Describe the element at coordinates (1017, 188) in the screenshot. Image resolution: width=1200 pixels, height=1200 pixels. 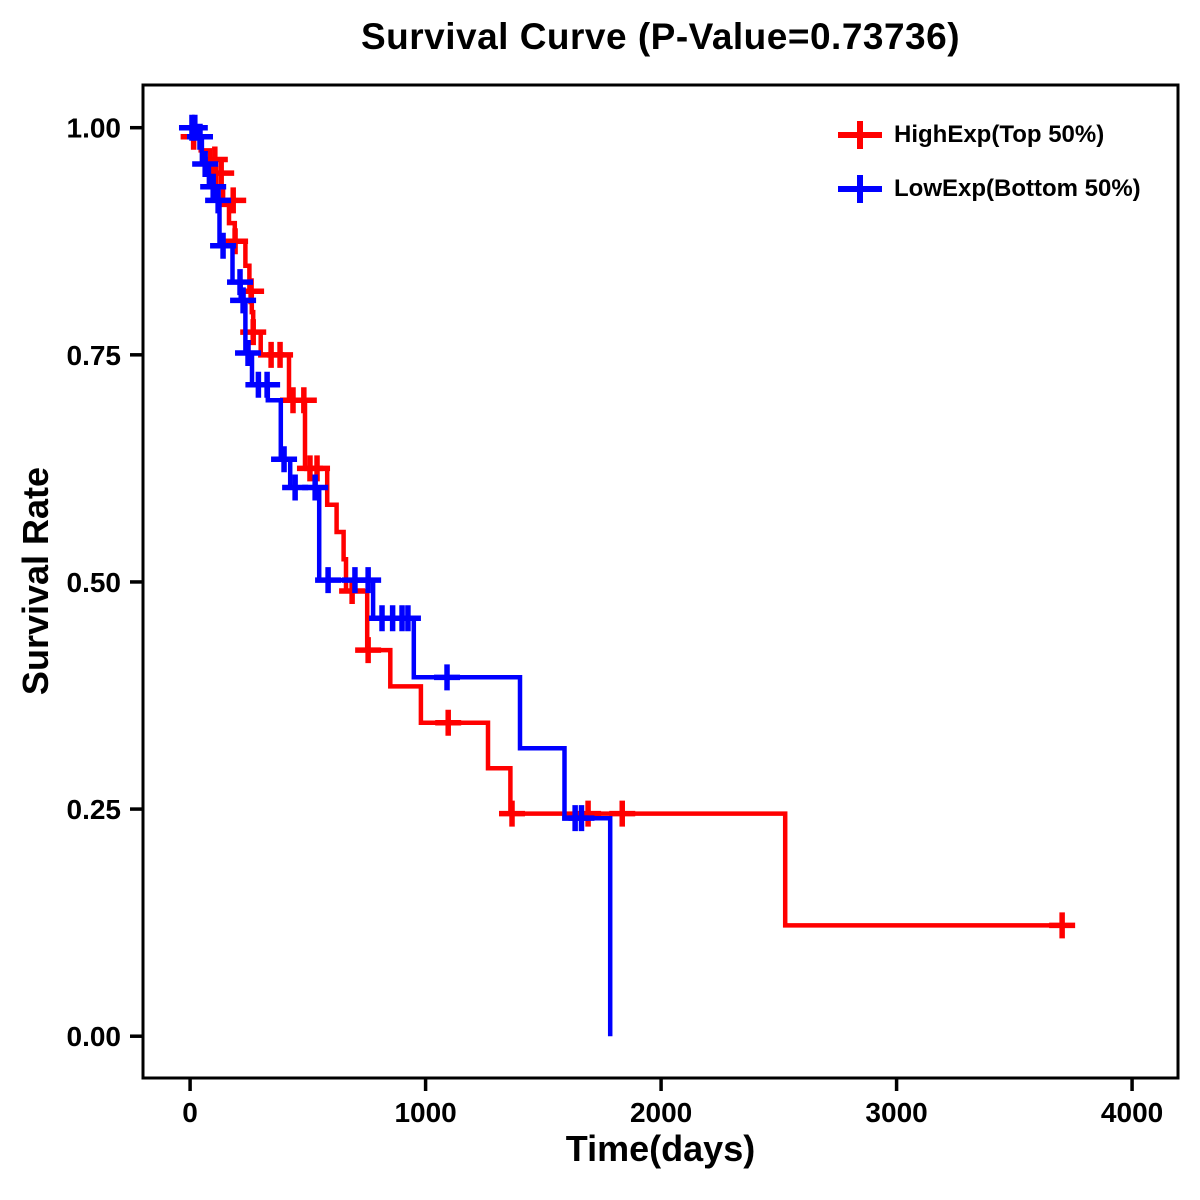
I see `legend-label-lowexp: LowExp(Bottom 50%)` at that location.